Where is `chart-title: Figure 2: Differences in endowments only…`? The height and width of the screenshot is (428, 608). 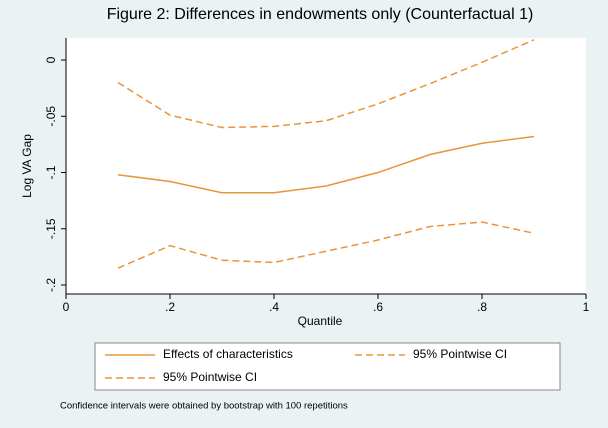
chart-title: Figure 2: Differences in endowments only… is located at coordinates (320, 14).